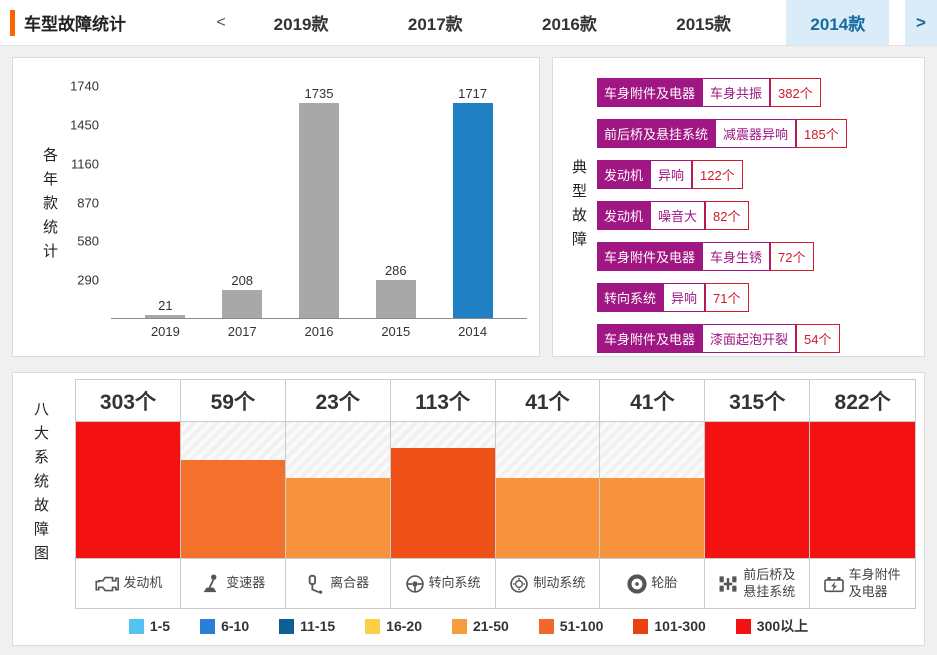 The width and height of the screenshot is (937, 655). I want to click on battery-icon, so click(834, 584).